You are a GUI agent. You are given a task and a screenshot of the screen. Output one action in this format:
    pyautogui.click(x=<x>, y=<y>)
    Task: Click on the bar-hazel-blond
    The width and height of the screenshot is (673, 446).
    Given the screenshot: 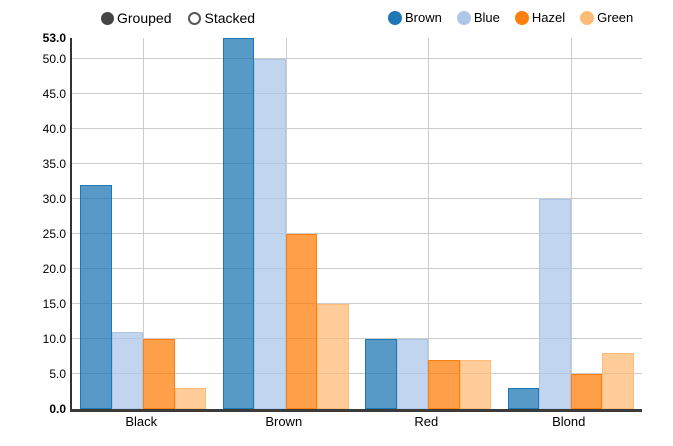 What is the action you would take?
    pyautogui.click(x=586, y=391)
    